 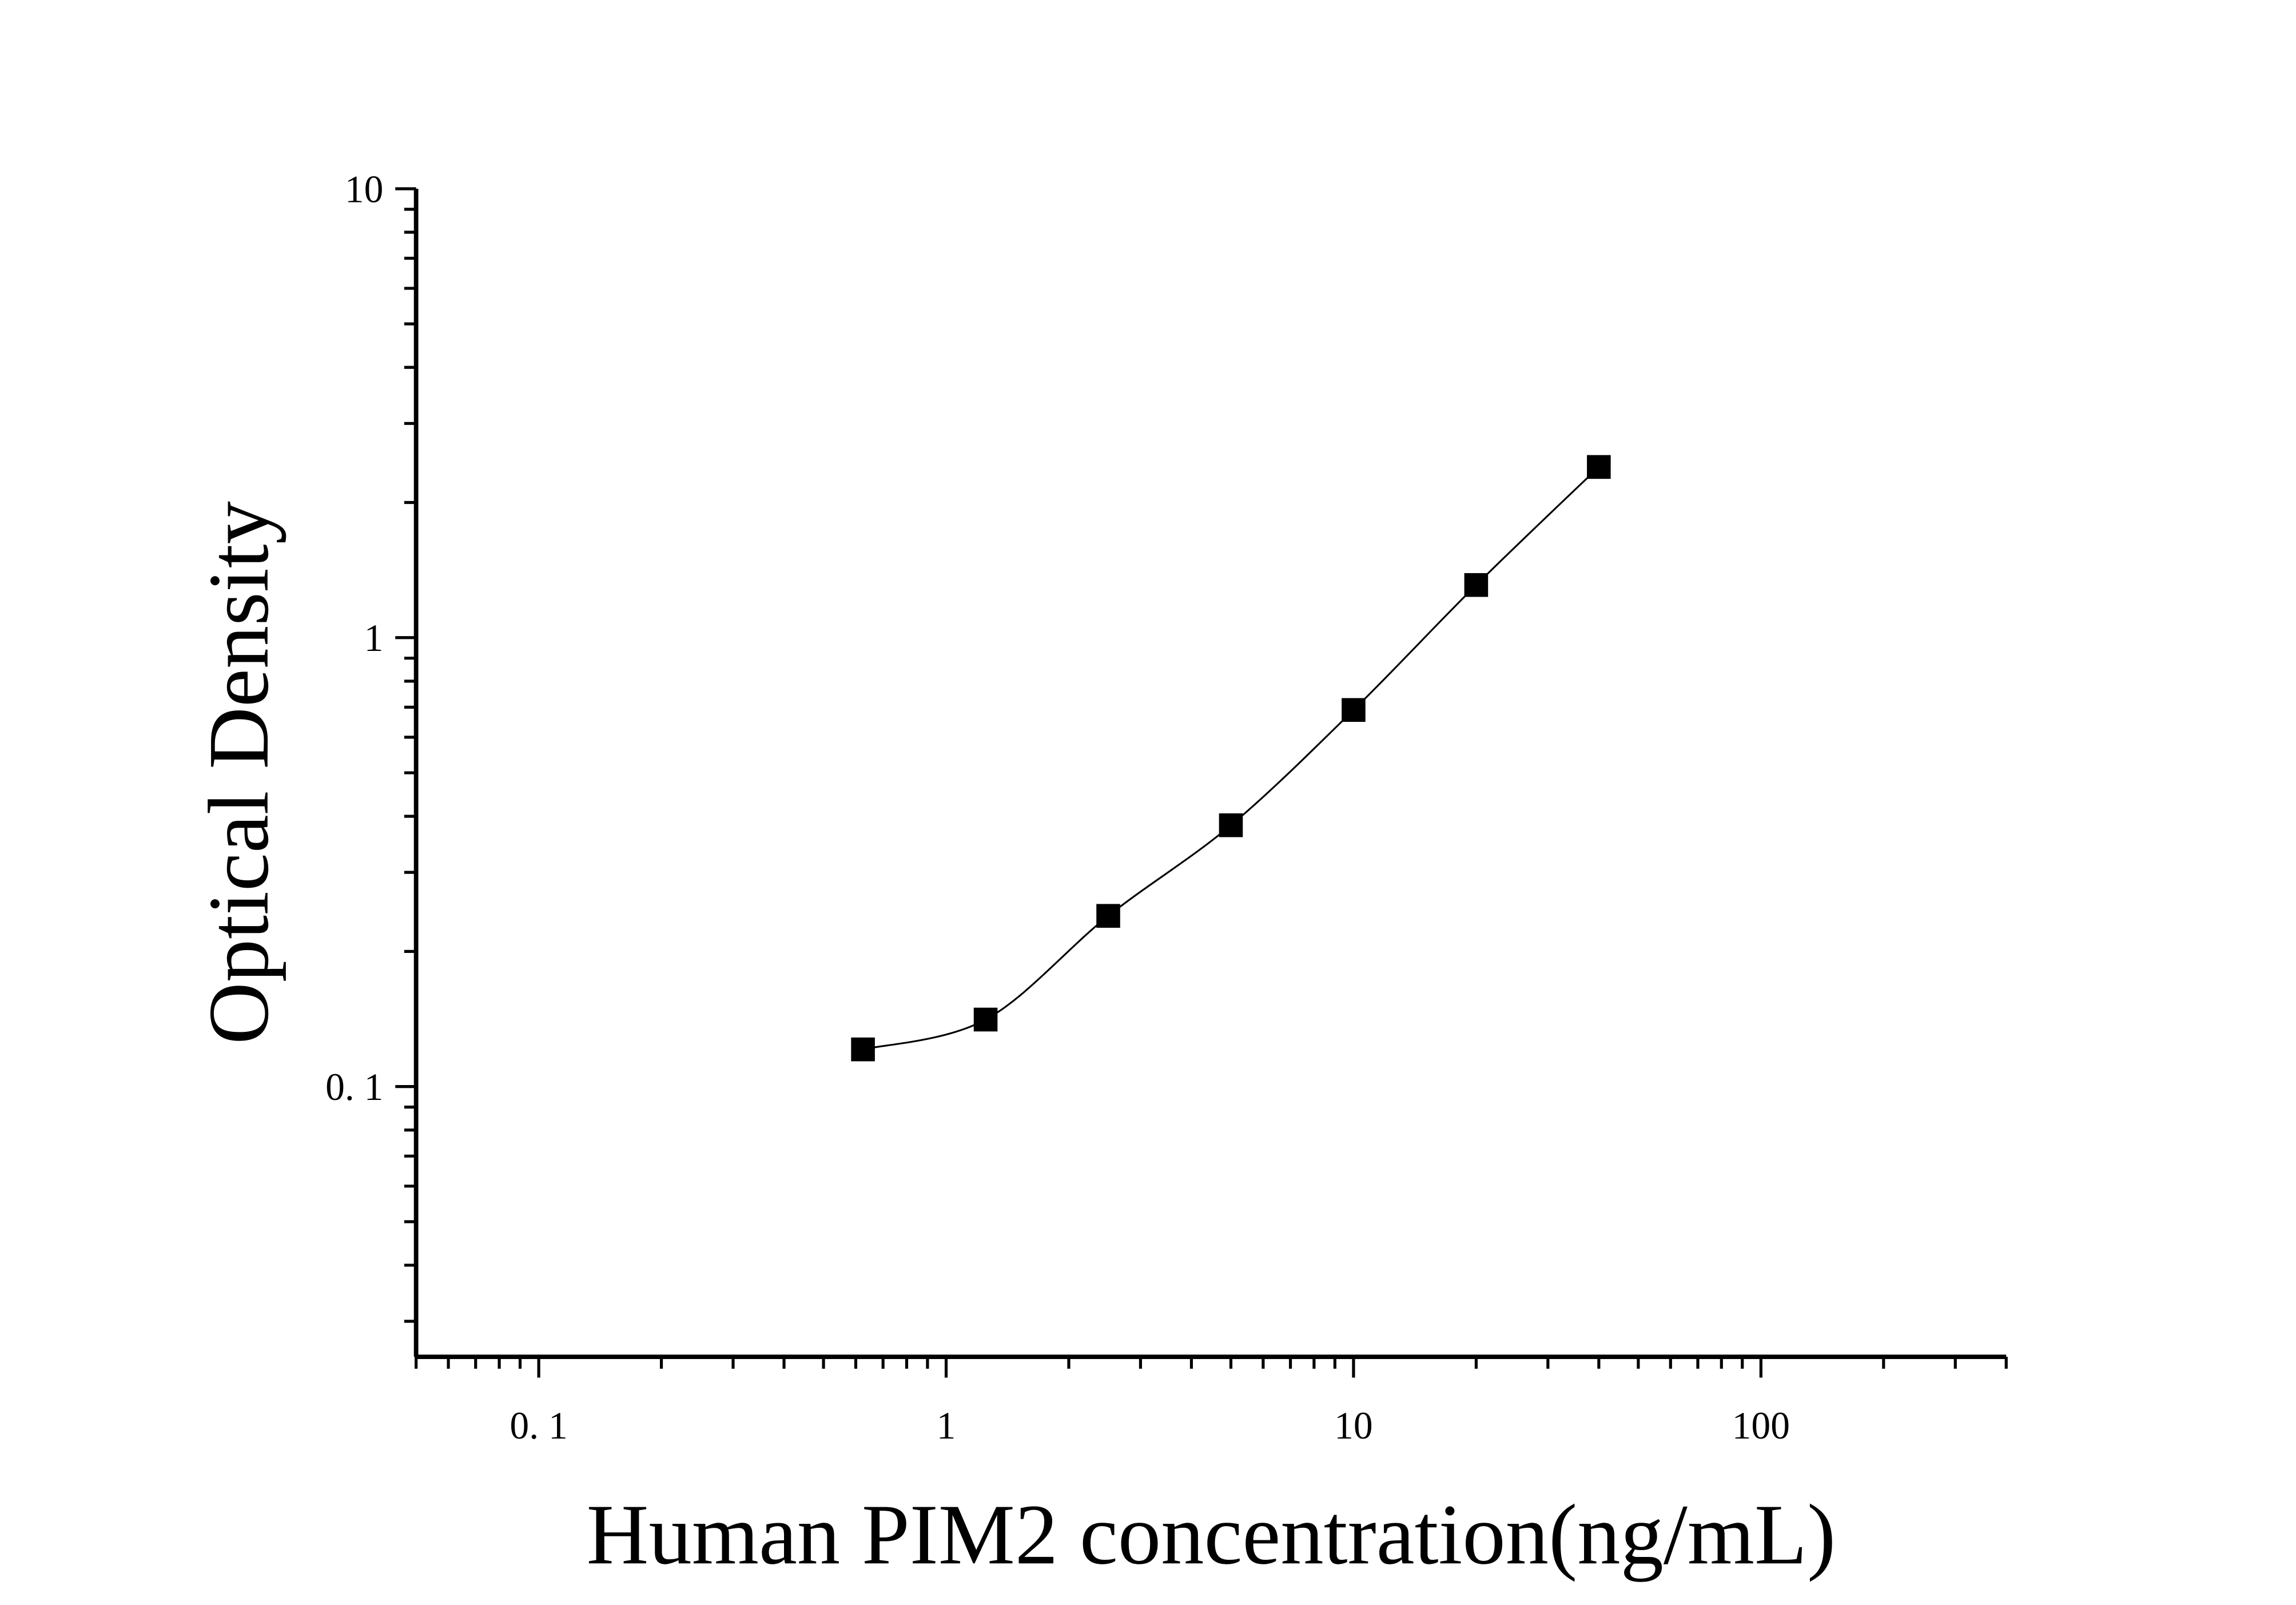 I want to click on y-axis-title: Optical Density, so click(x=238, y=772).